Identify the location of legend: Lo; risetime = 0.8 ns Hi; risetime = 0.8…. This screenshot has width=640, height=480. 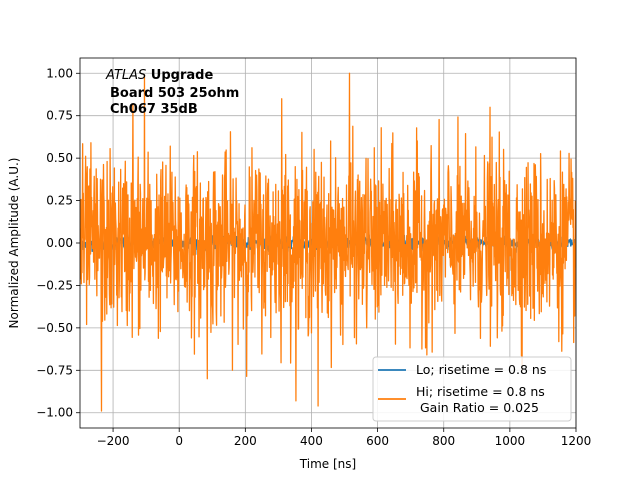
(472, 389).